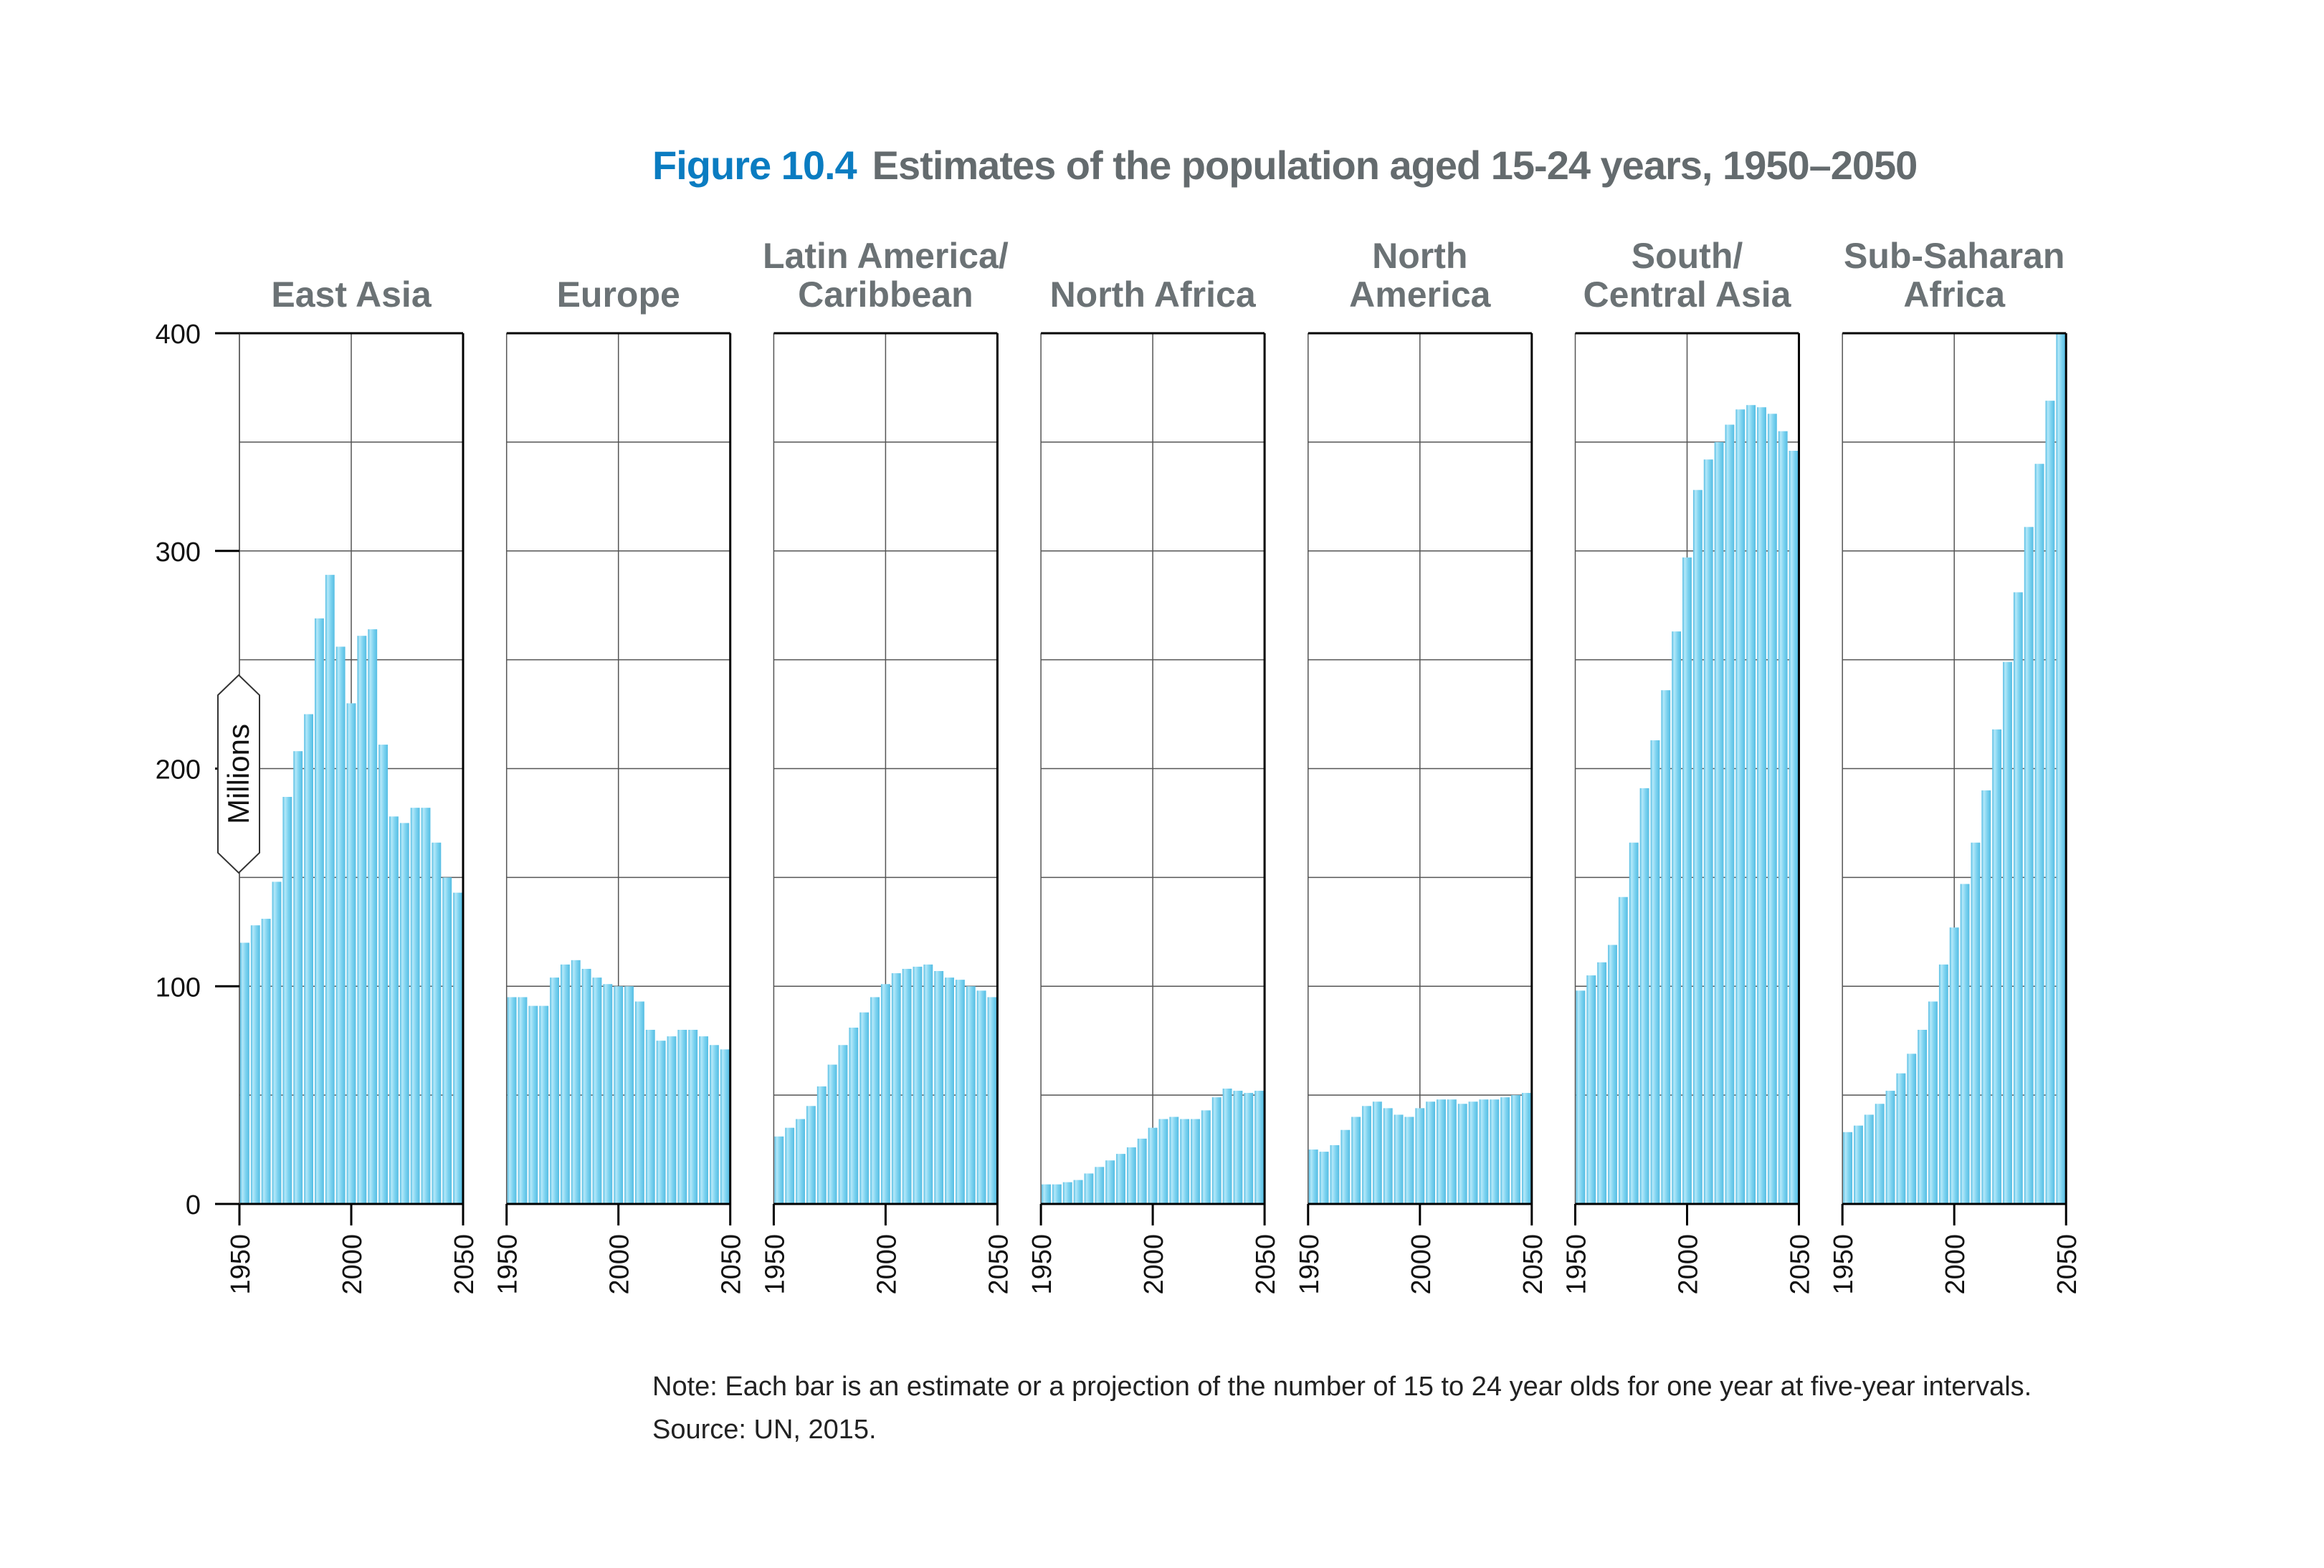 Image resolution: width=2324 pixels, height=1568 pixels. What do you see at coordinates (764, 1430) in the screenshot?
I see `source-text: Source: UN, 2015.` at bounding box center [764, 1430].